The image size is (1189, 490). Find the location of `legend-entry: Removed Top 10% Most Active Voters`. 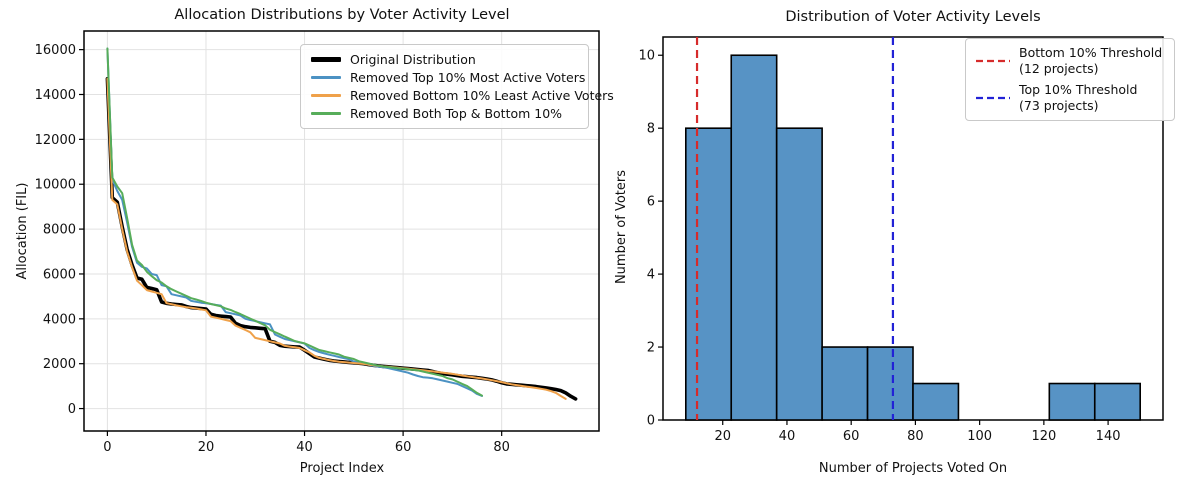

legend-entry: Removed Top 10% Most Active Voters is located at coordinates (448, 77).